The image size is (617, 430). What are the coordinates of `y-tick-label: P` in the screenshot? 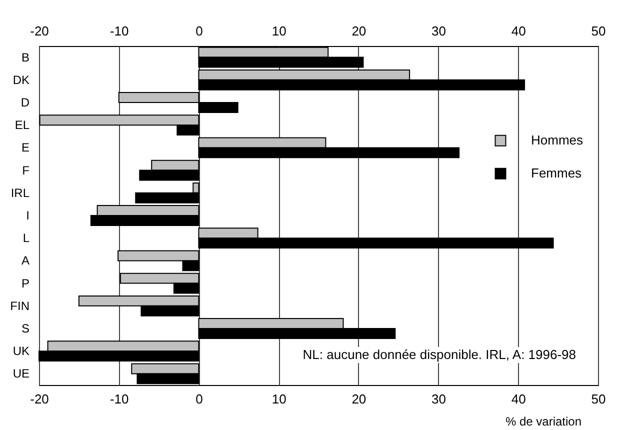 It's located at (25, 283).